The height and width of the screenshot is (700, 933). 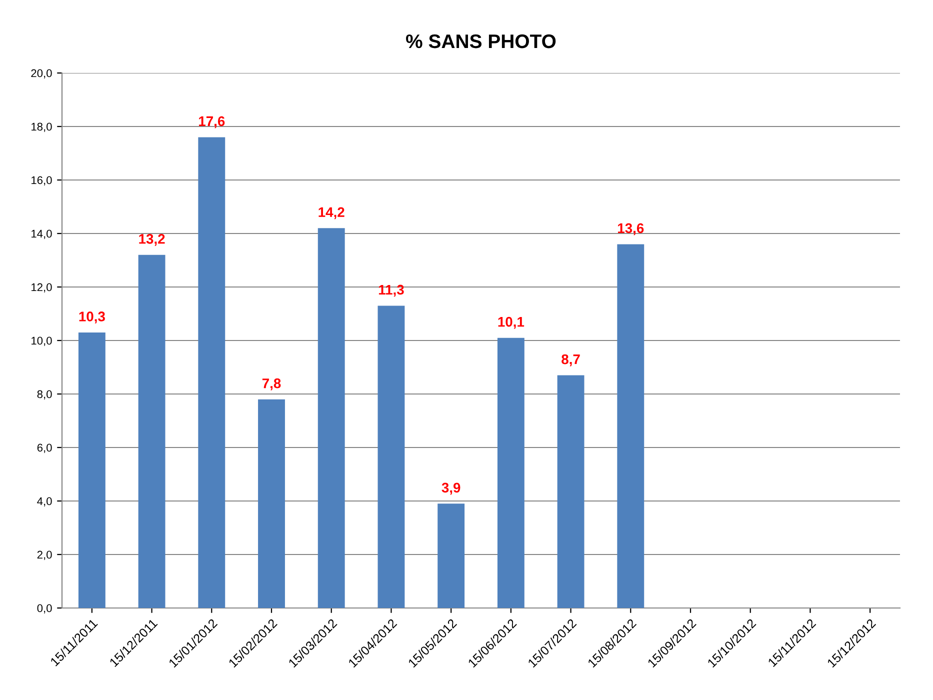 I want to click on y-tick-label: 10,0, so click(x=42, y=341).